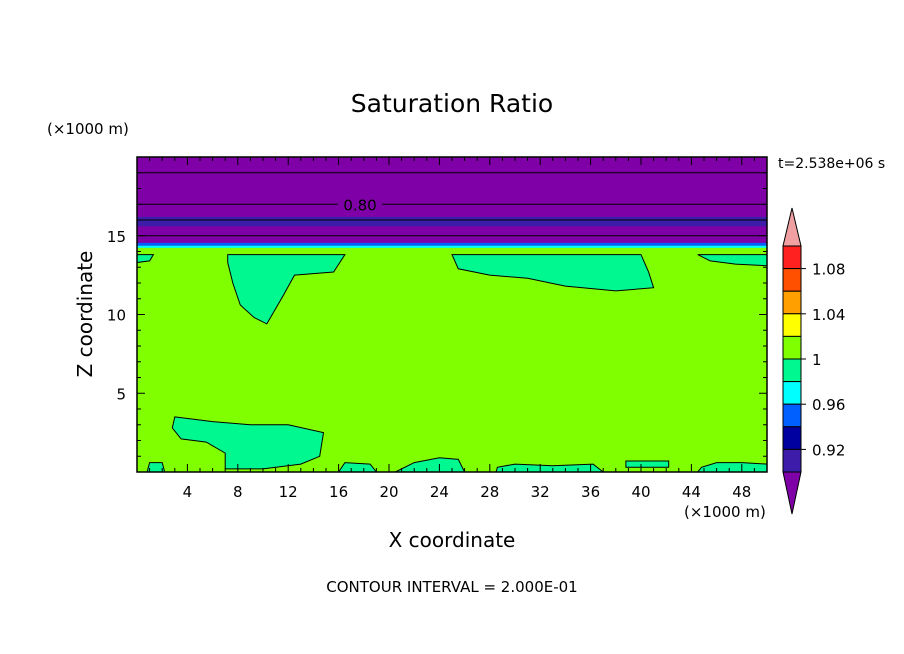  Describe the element at coordinates (828, 315) in the screenshot. I see `colorbar-tick-label: 1.04` at that location.